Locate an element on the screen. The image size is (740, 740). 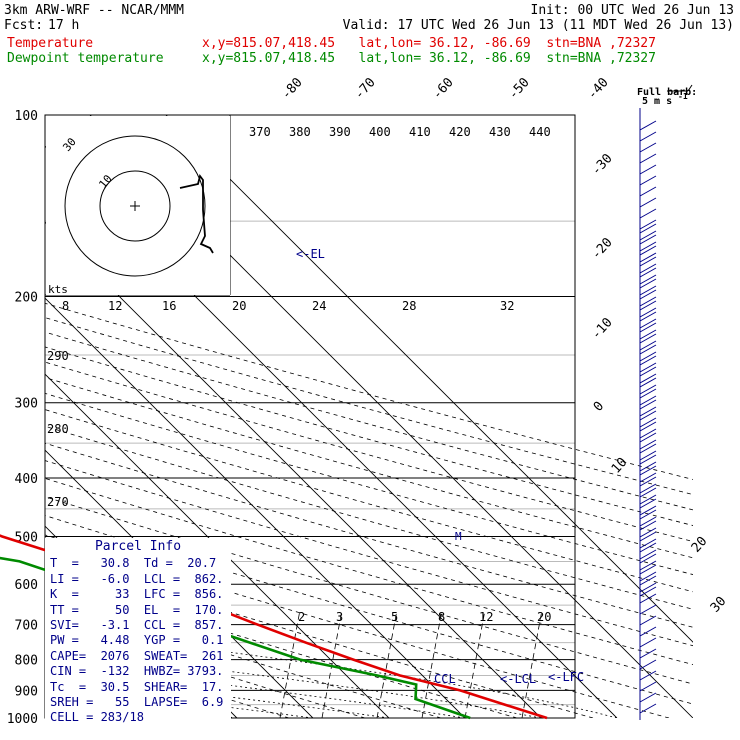
parcel-row: SREH = 55 LAPSE= 6.9 is located at coordinates (137, 702).